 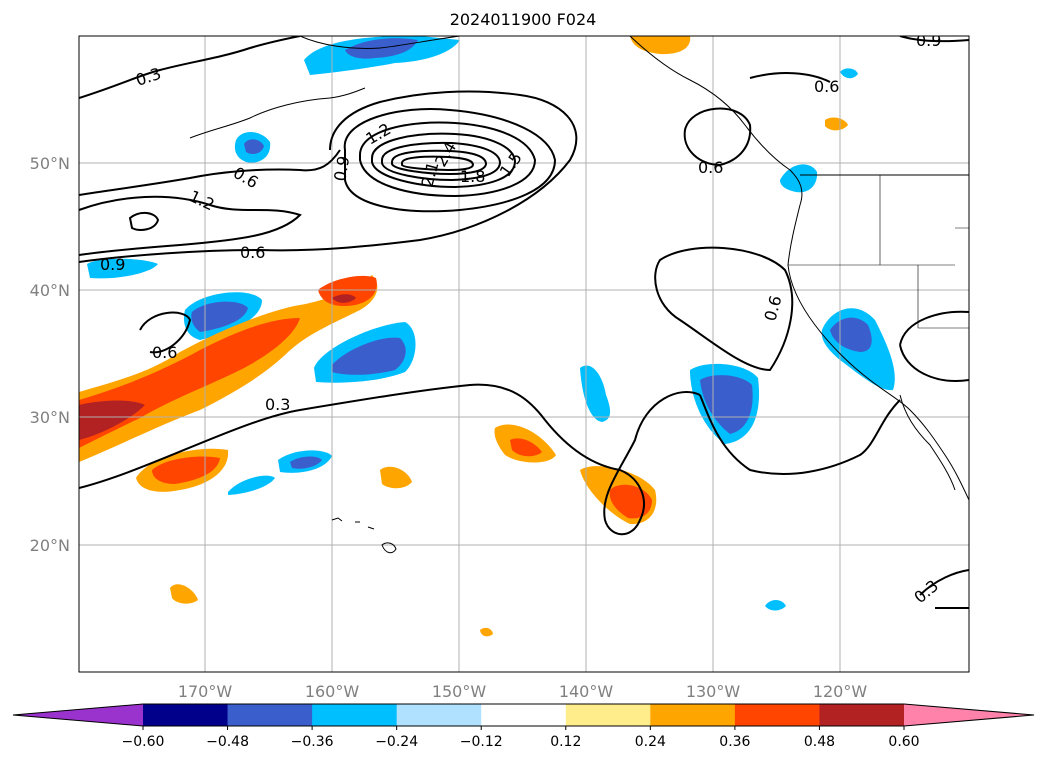 I want to click on neg-region-vancouver, so click(x=799, y=178).